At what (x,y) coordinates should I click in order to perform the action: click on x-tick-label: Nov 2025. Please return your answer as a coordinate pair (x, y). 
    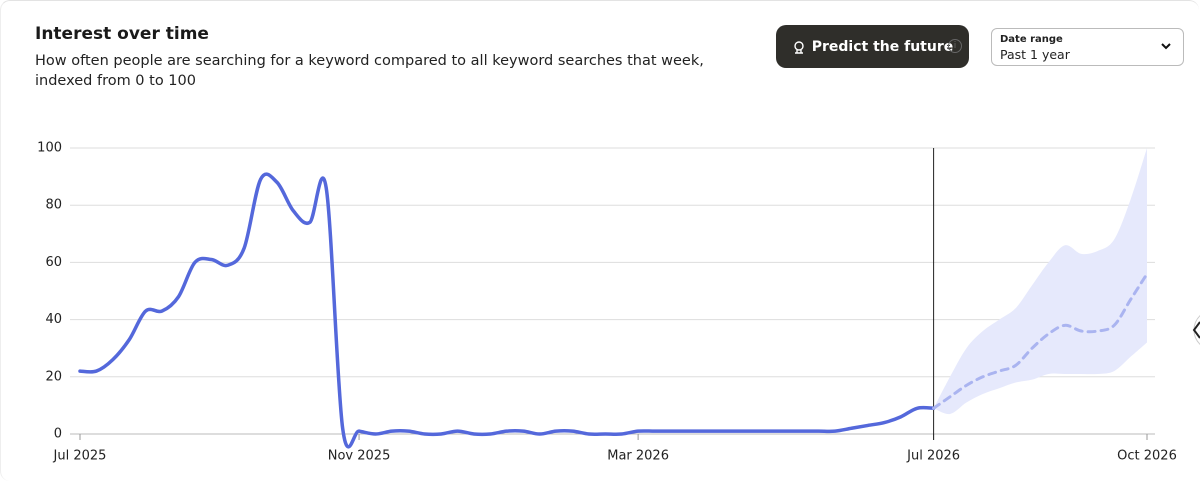
    Looking at the image, I should click on (359, 456).